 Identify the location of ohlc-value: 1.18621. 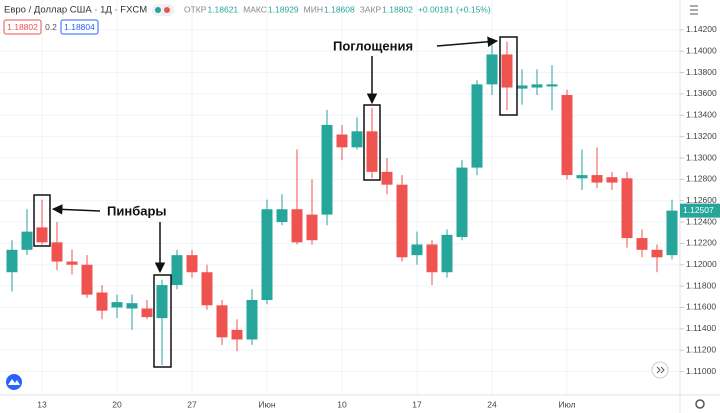
(222, 9).